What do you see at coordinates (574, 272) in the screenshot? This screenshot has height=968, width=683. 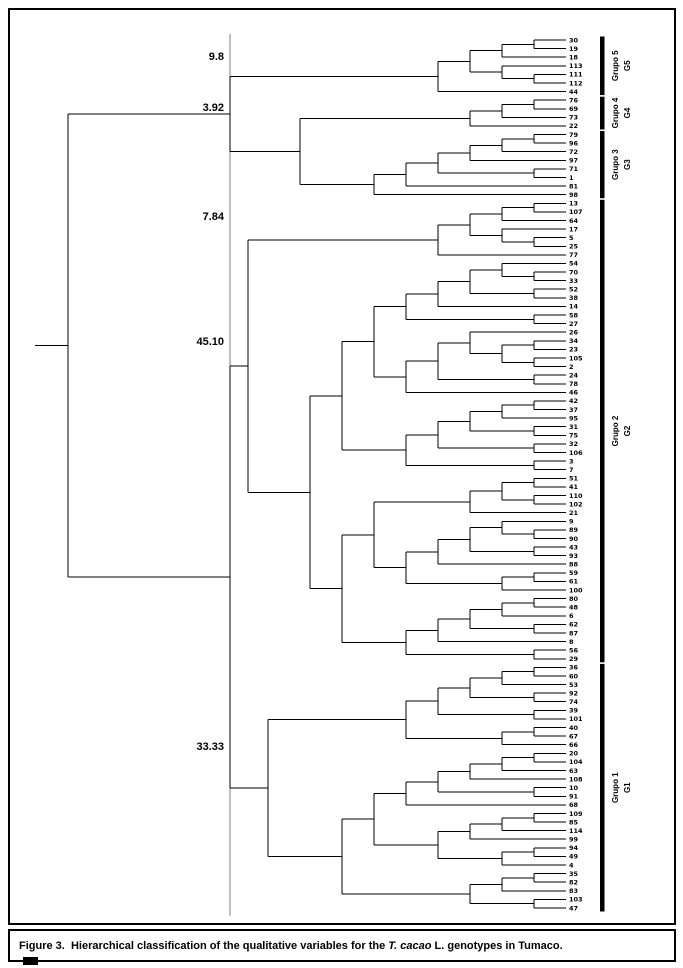 I see `leaf-label: 70` at bounding box center [574, 272].